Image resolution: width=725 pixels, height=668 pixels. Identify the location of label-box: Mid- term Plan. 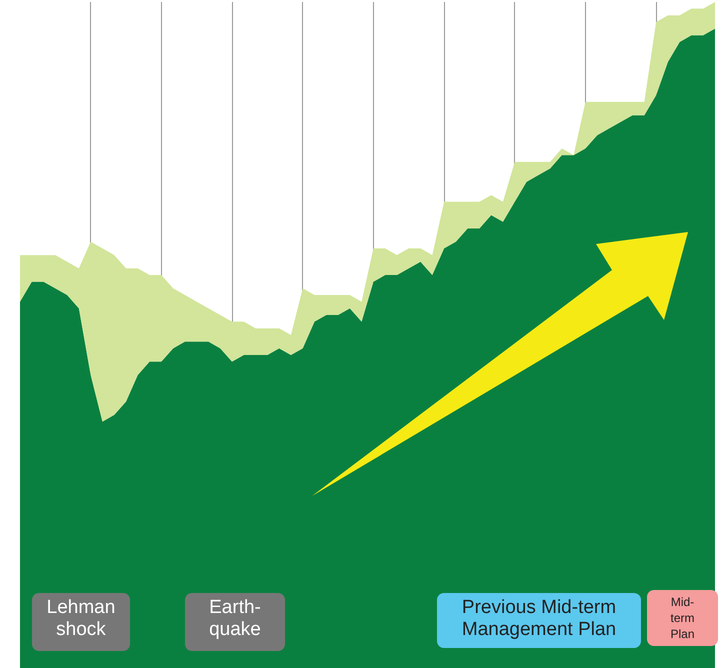
(682, 618).